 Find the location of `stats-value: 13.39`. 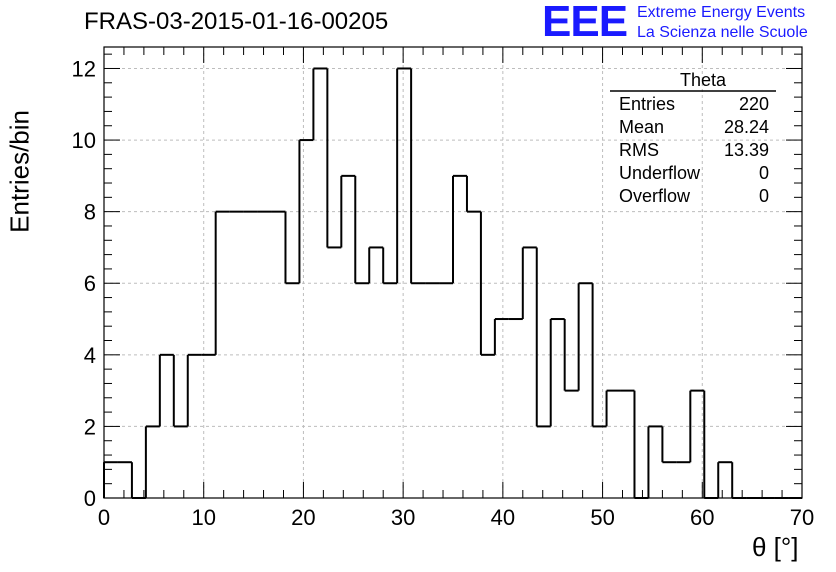

stats-value: 13.39 is located at coordinates (746, 150).